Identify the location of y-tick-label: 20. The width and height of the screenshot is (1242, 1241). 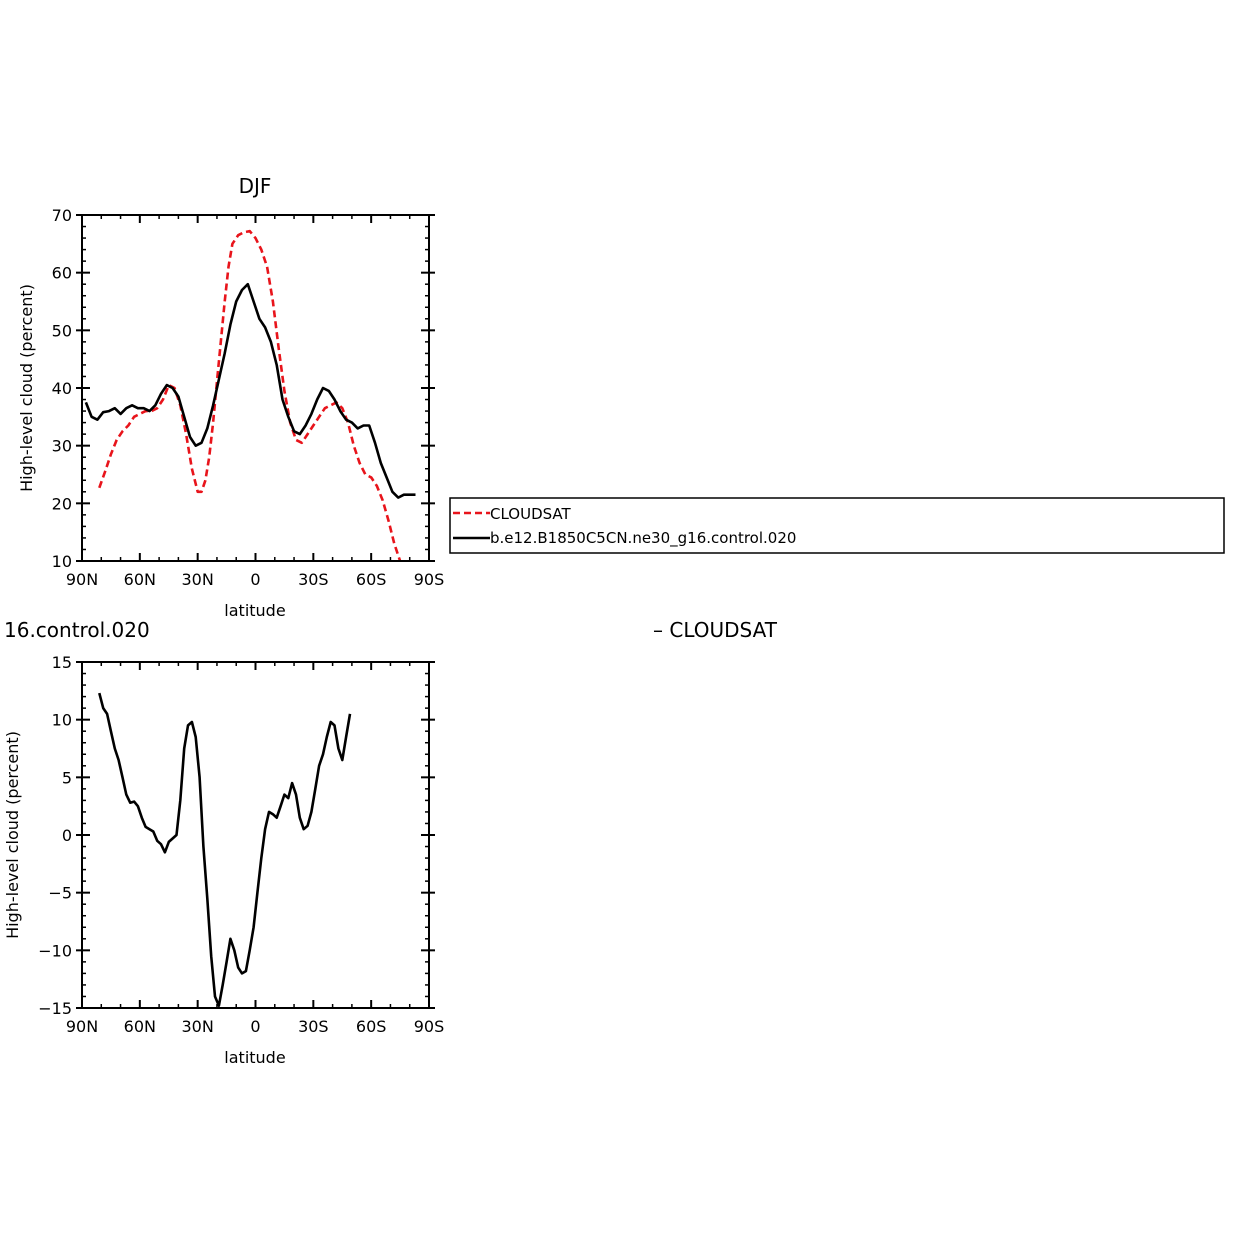
(62, 503).